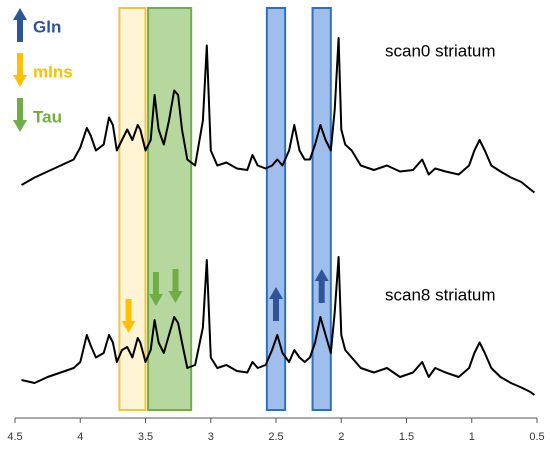 Image resolution: width=550 pixels, height=460 pixels. Describe the element at coordinates (440, 294) in the screenshot. I see `series-label: scan8 striatum` at that location.